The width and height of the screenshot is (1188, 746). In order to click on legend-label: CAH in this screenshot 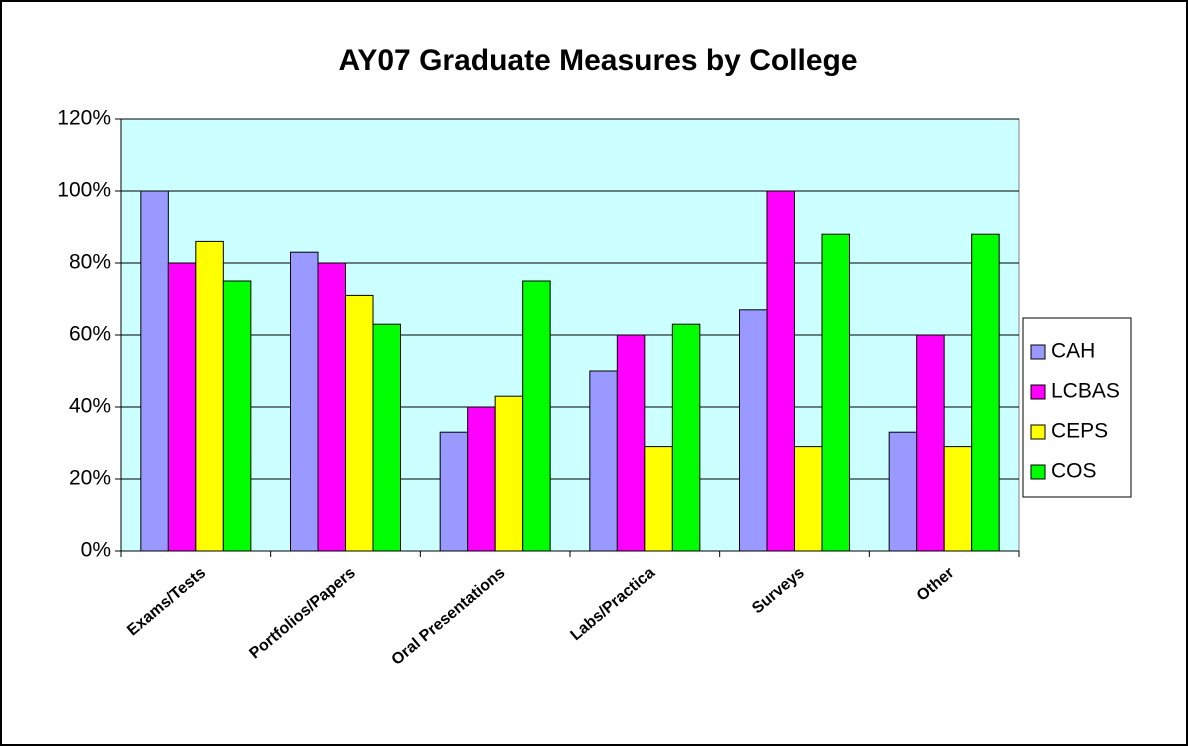, I will do `click(1073, 351)`.